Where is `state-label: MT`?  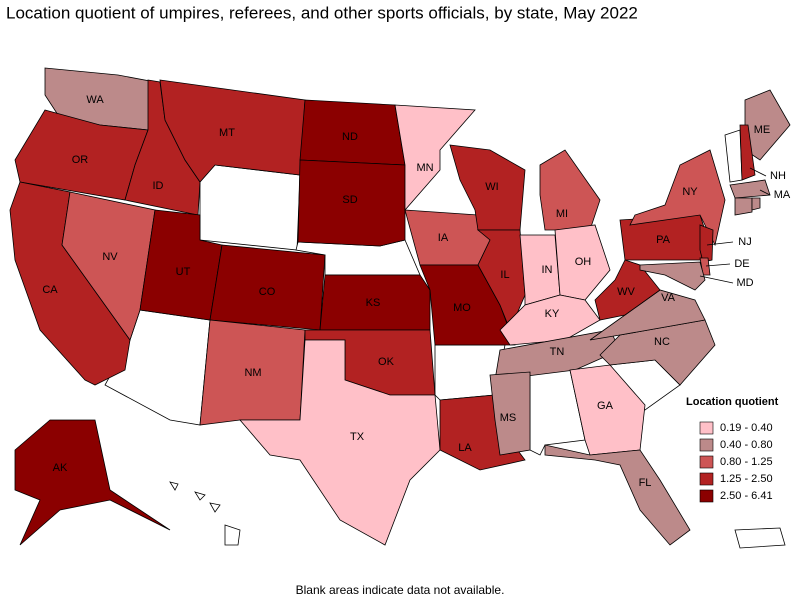 state-label: MT is located at coordinates (227, 133).